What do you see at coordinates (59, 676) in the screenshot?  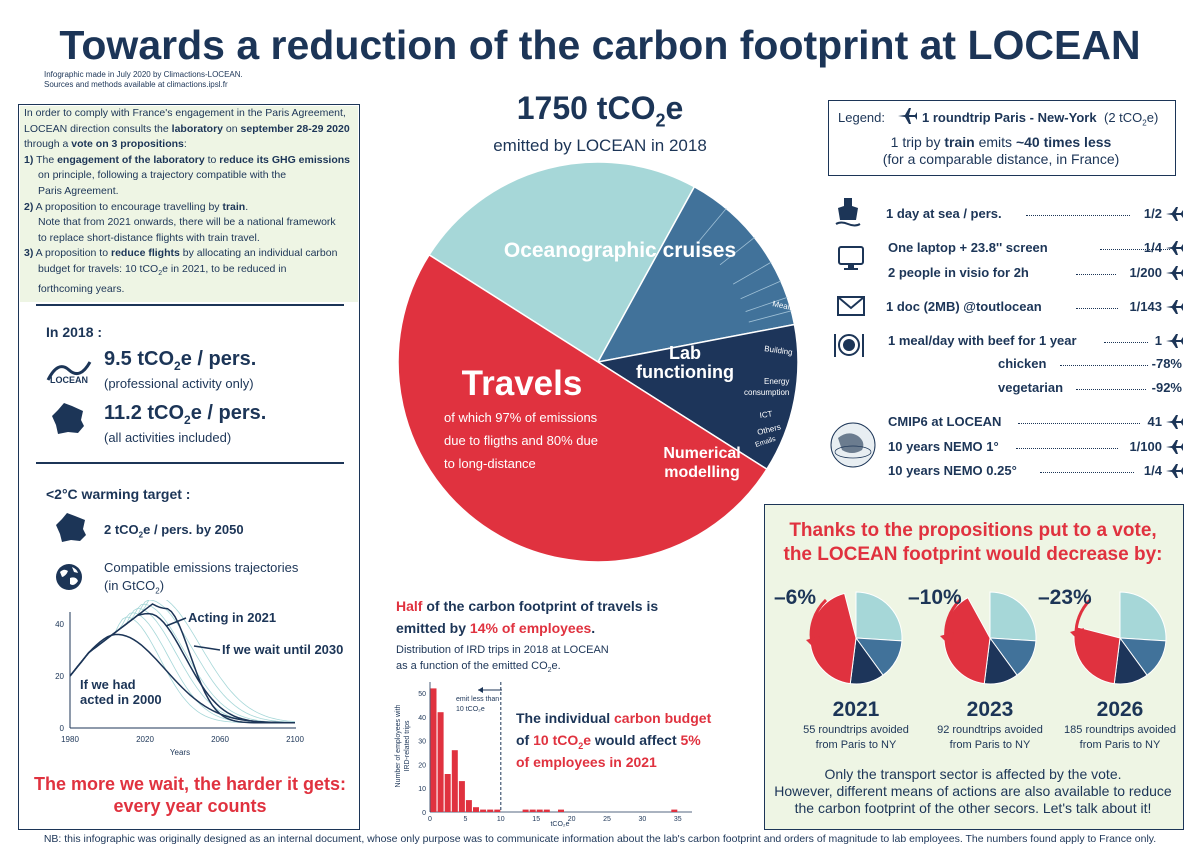 I see `y-tick: 20` at bounding box center [59, 676].